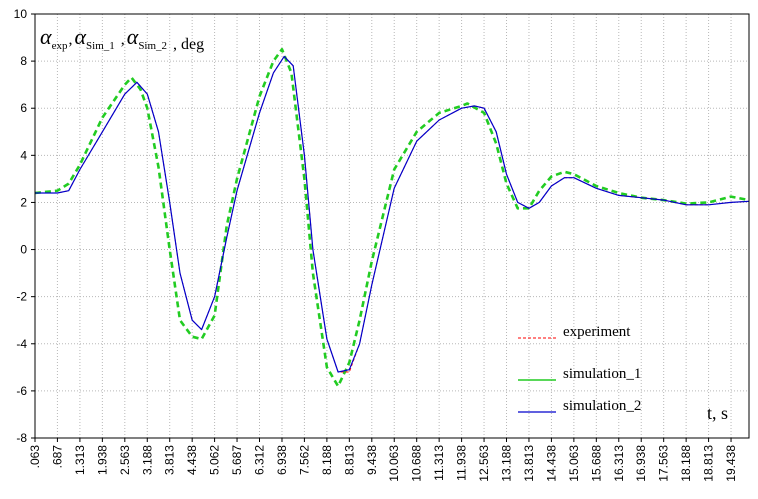  I want to click on x-tick-label: 17.563, so click(664, 463).